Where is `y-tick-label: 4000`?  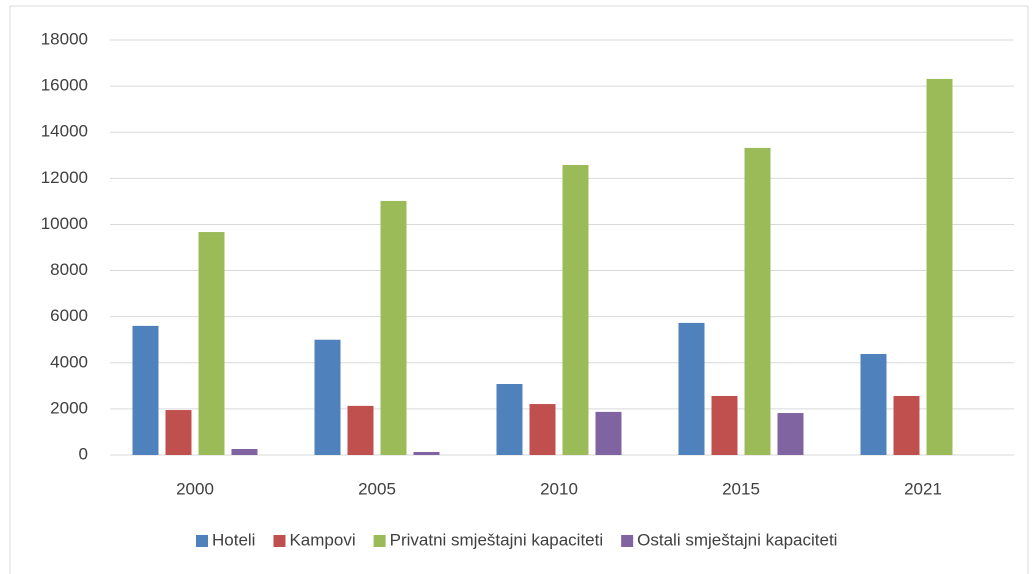
y-tick-label: 4000 is located at coordinates (69, 361).